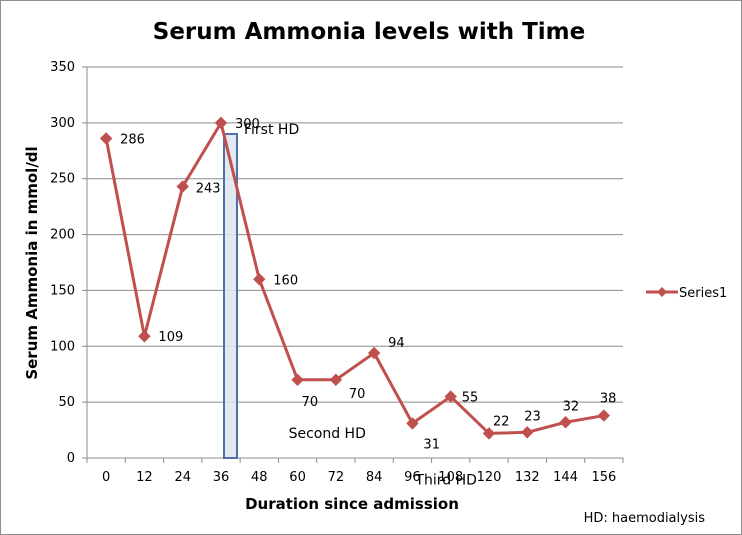 Image resolution: width=742 pixels, height=535 pixels. What do you see at coordinates (412, 477) in the screenshot?
I see `x-tick-label-96: 96` at bounding box center [412, 477].